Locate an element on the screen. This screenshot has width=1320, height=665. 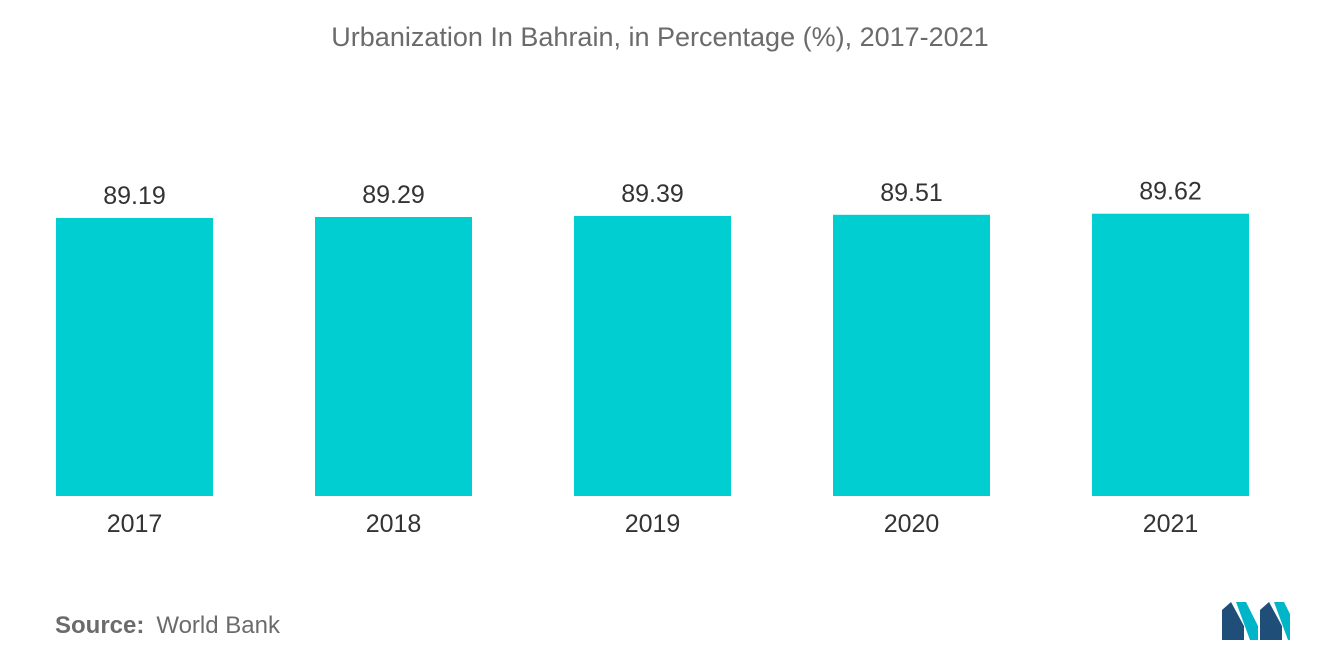
category-label-2017: 2017 is located at coordinates (135, 524).